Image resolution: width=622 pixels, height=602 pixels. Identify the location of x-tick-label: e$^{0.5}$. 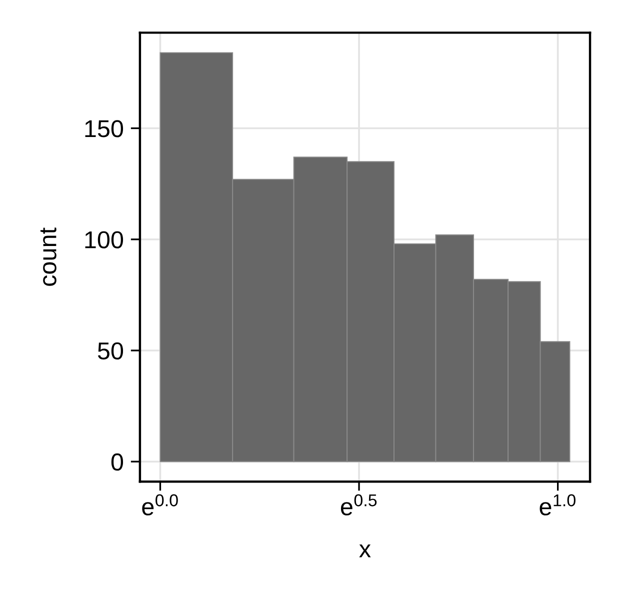
(358, 505).